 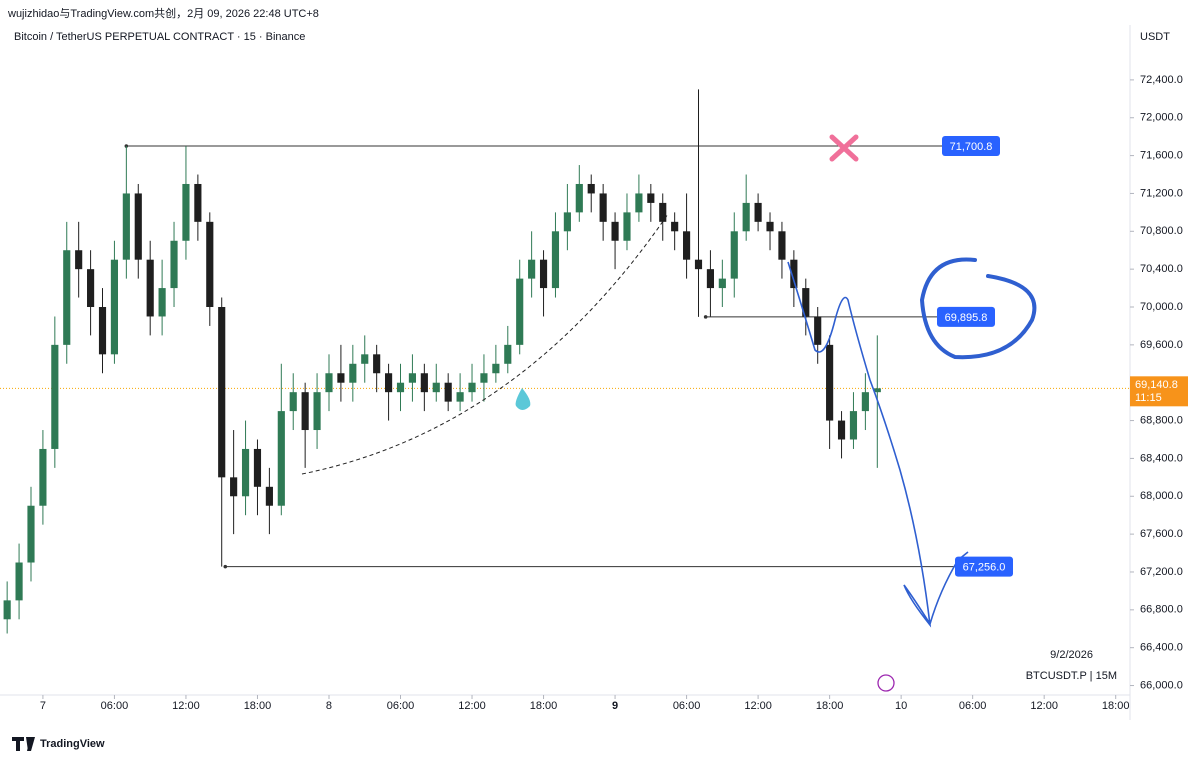 I want to click on logo-icon, so click(x=23, y=744).